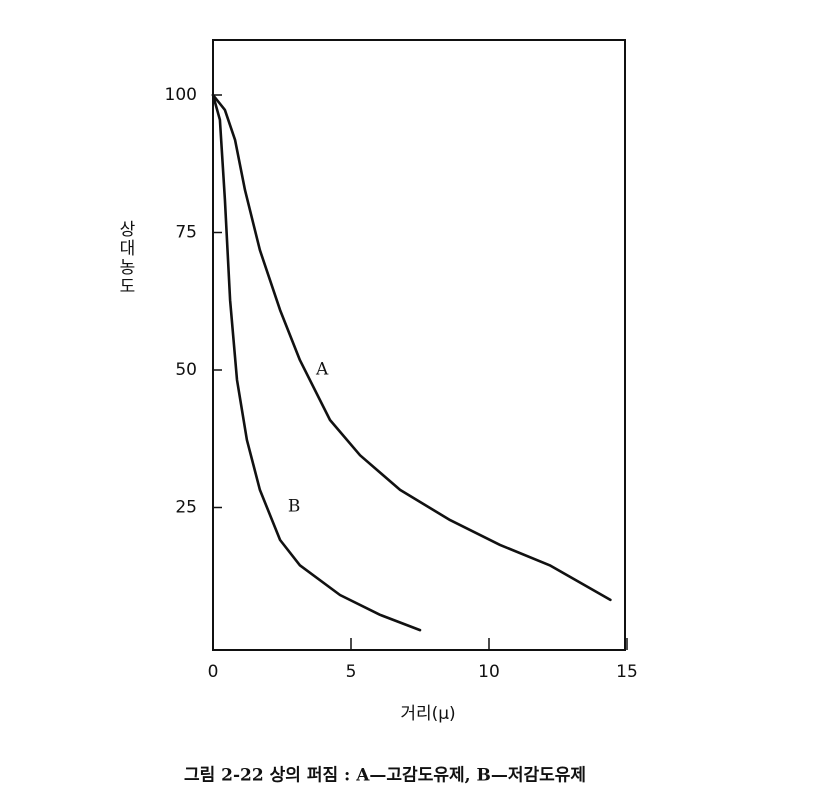 This screenshot has height=792, width=818. What do you see at coordinates (125, 258) in the screenshot?
I see `y-axis-label: 상대농도` at bounding box center [125, 258].